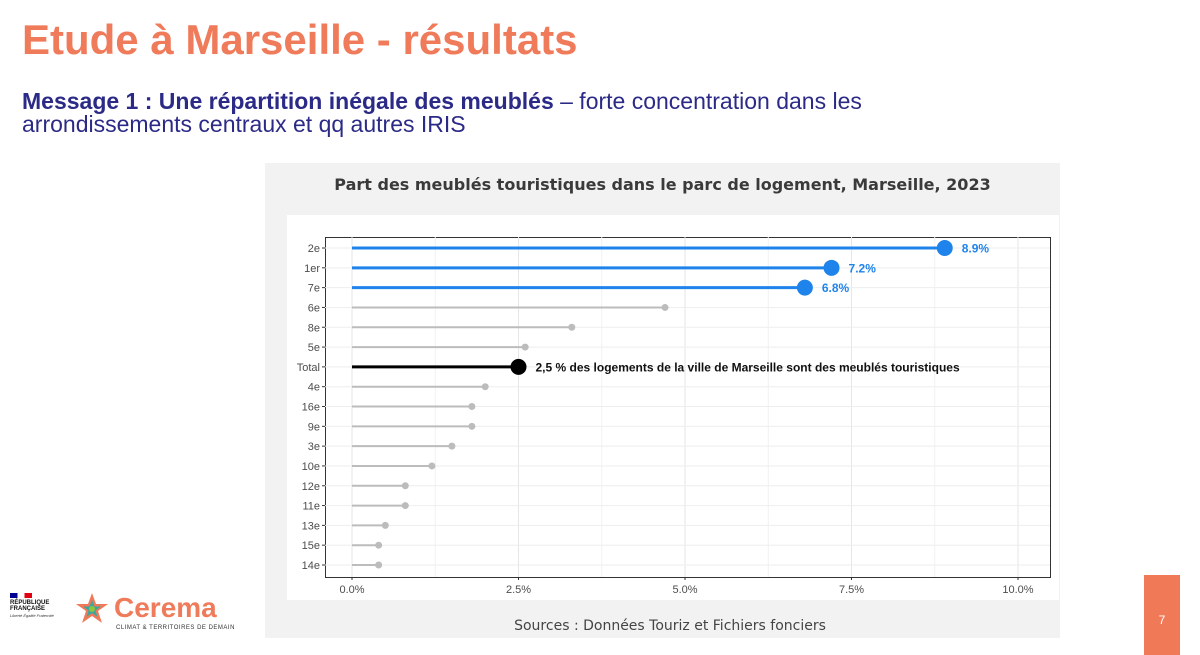 The width and height of the screenshot is (1200, 655). I want to click on x-tick-label: 10.0%, so click(1017, 590).